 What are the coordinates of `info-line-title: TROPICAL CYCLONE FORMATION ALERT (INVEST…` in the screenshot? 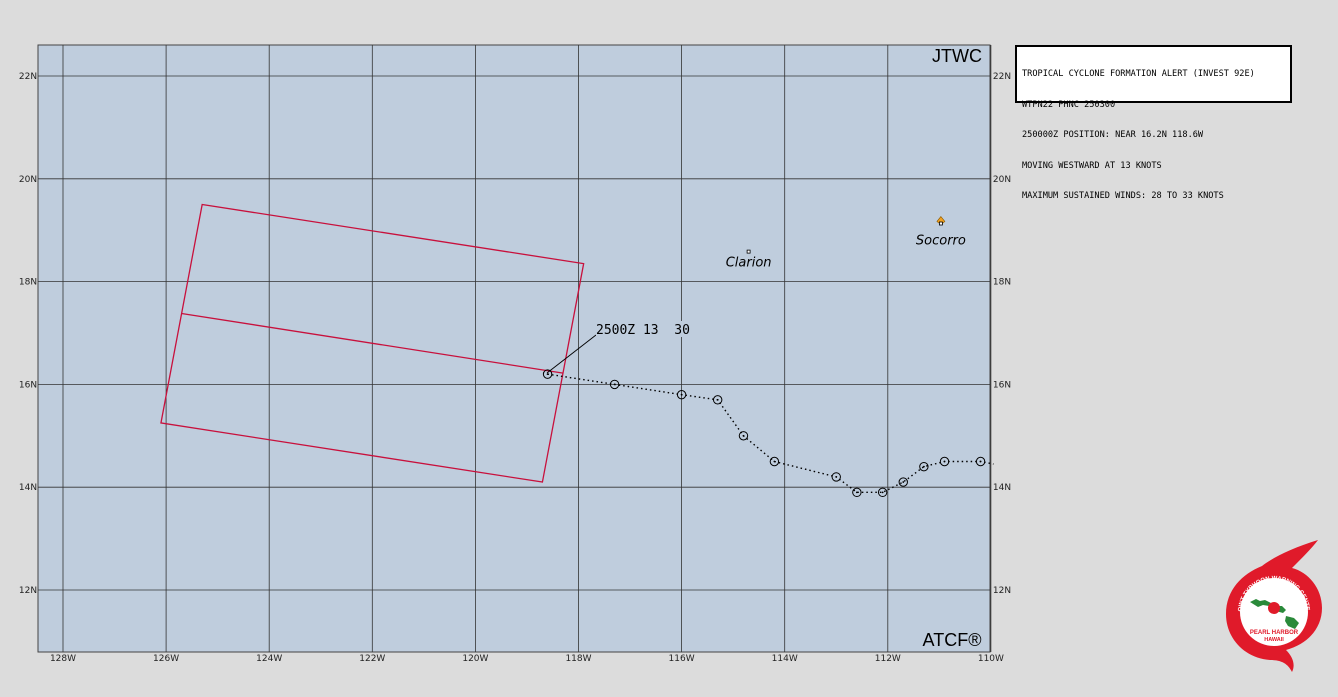 It's located at (1138, 74).